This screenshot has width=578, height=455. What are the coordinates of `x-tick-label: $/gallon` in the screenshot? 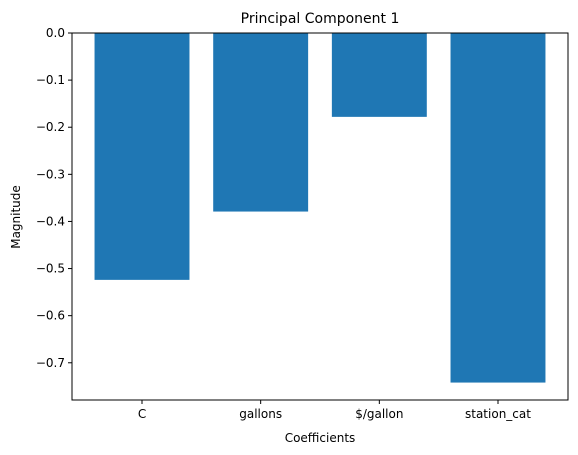 It's located at (379, 414).